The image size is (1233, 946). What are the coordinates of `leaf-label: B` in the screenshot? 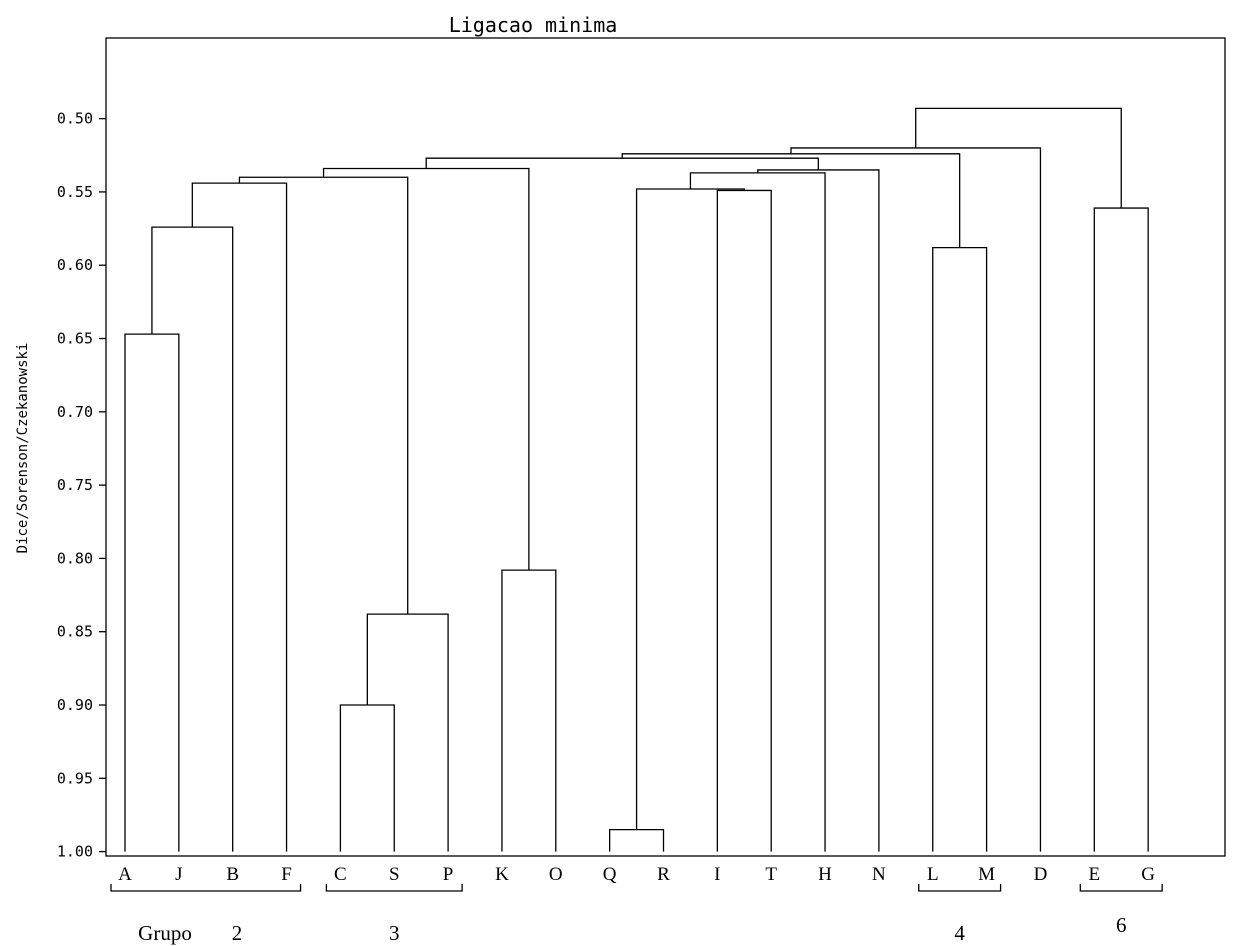 It's located at (232, 874).